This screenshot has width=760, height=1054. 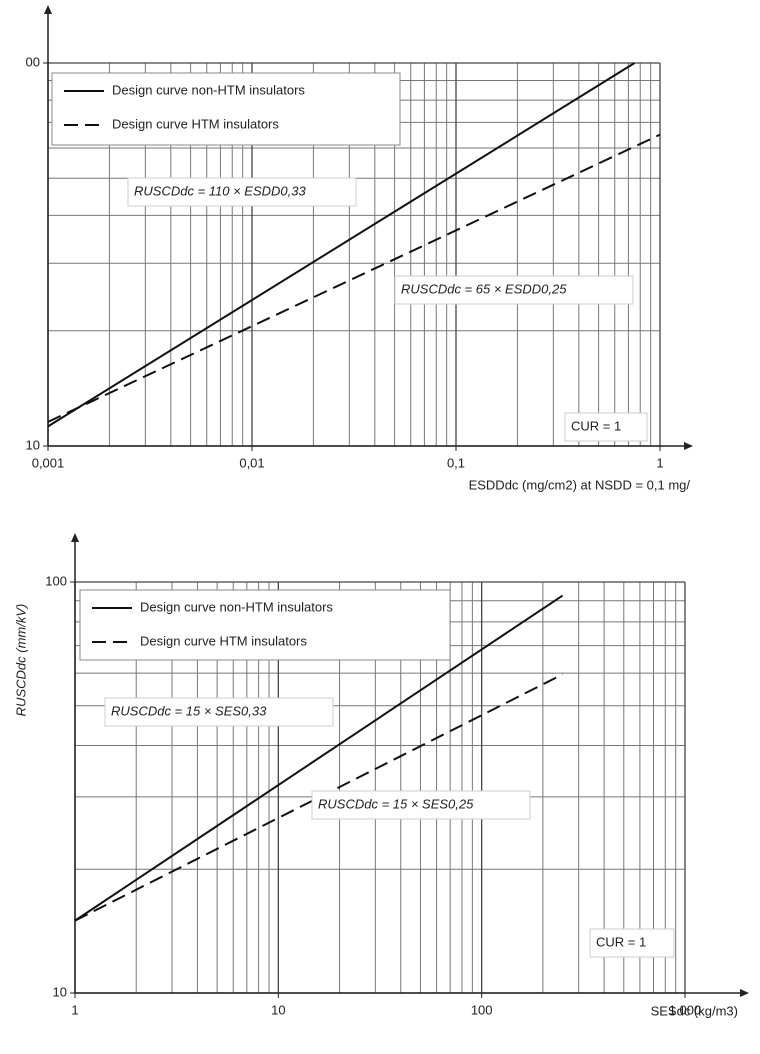 I want to click on x-tick-label: 10, so click(x=278, y=1009).